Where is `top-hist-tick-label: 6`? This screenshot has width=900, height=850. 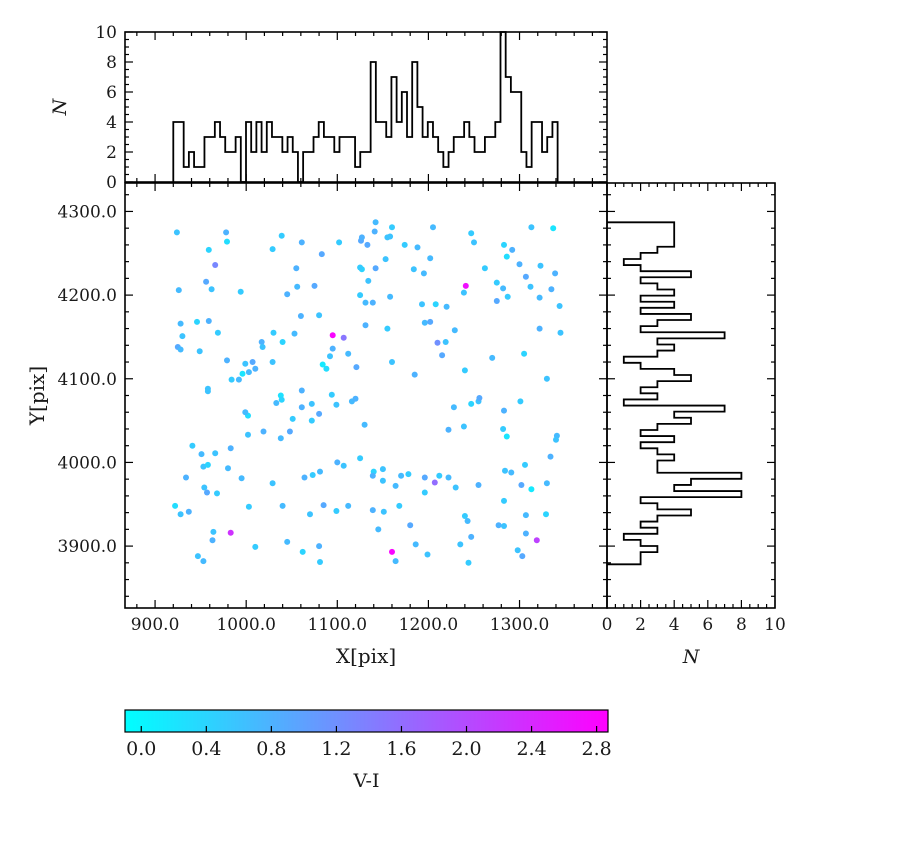
top-hist-tick-label: 6 is located at coordinates (111, 93).